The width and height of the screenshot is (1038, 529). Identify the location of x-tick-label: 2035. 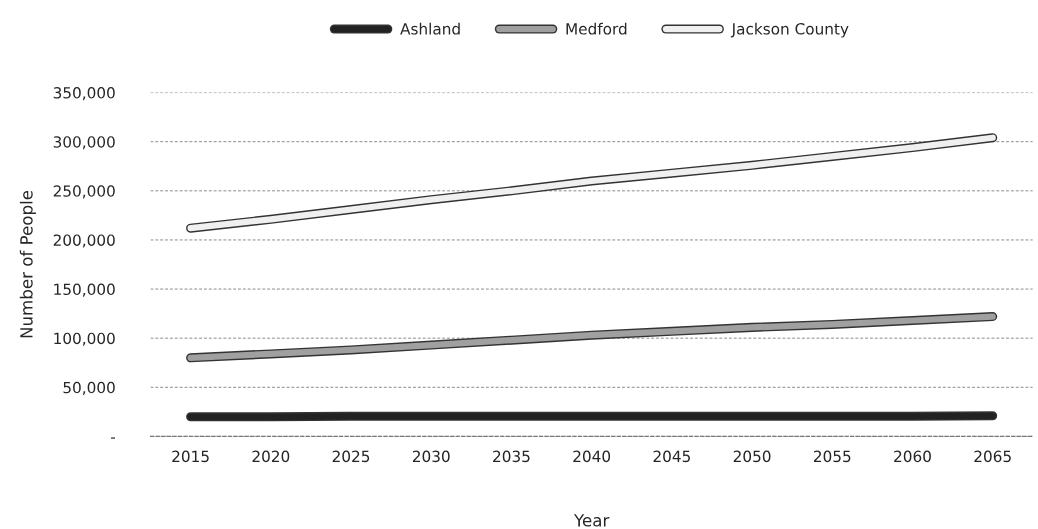
(511, 456).